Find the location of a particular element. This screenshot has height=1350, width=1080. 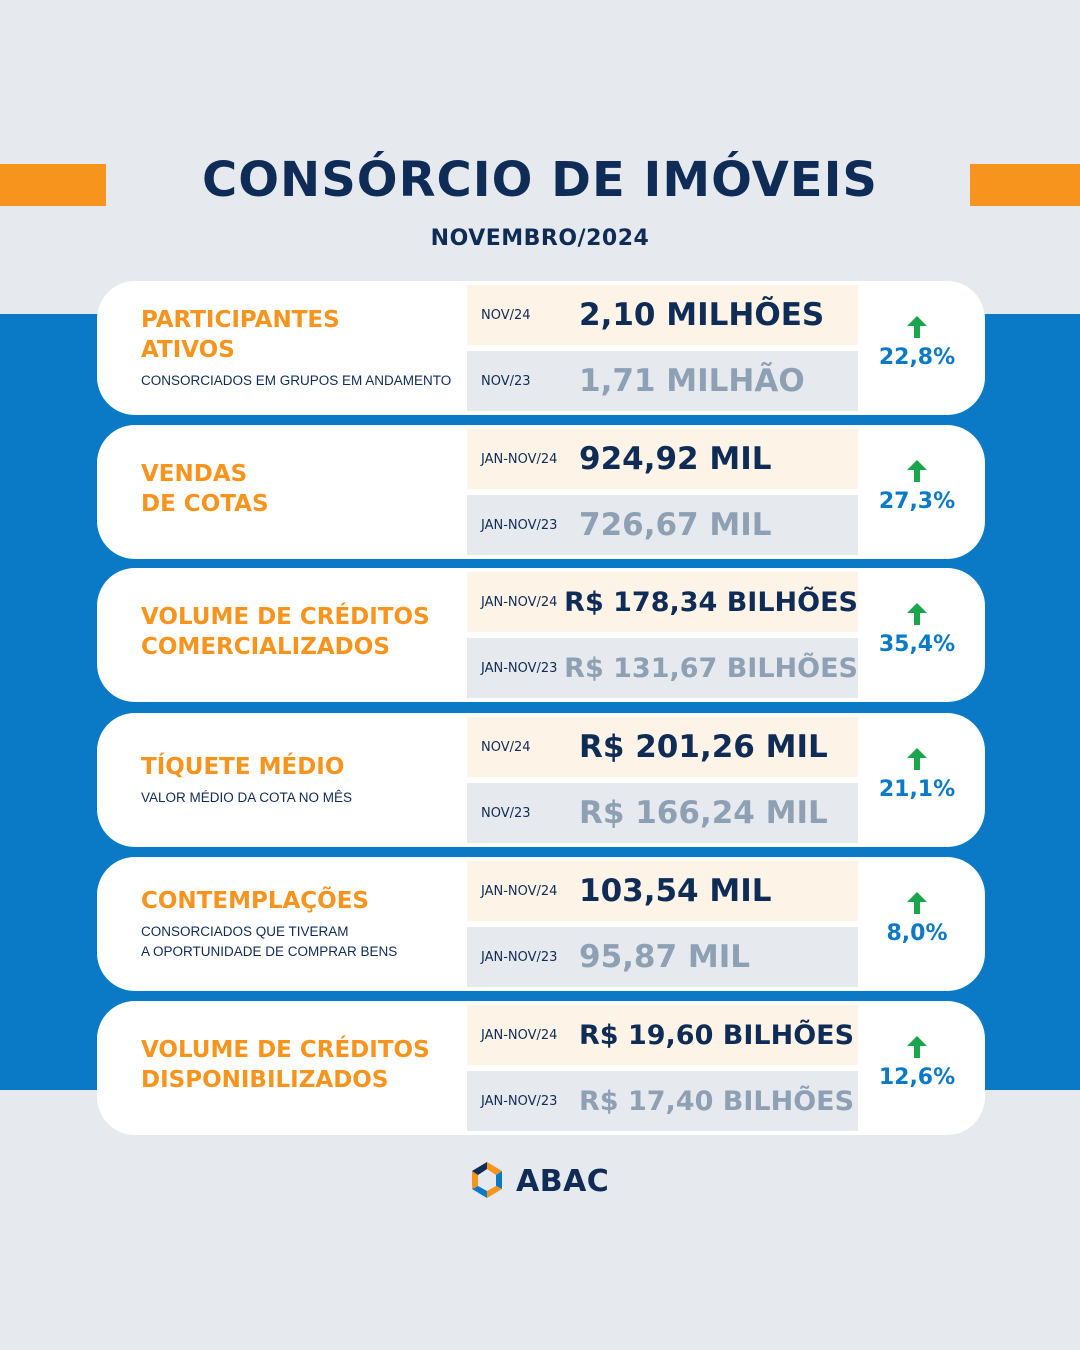

previous-period-row: JAN-NOV/23 95,87 MIL is located at coordinates (662, 957).